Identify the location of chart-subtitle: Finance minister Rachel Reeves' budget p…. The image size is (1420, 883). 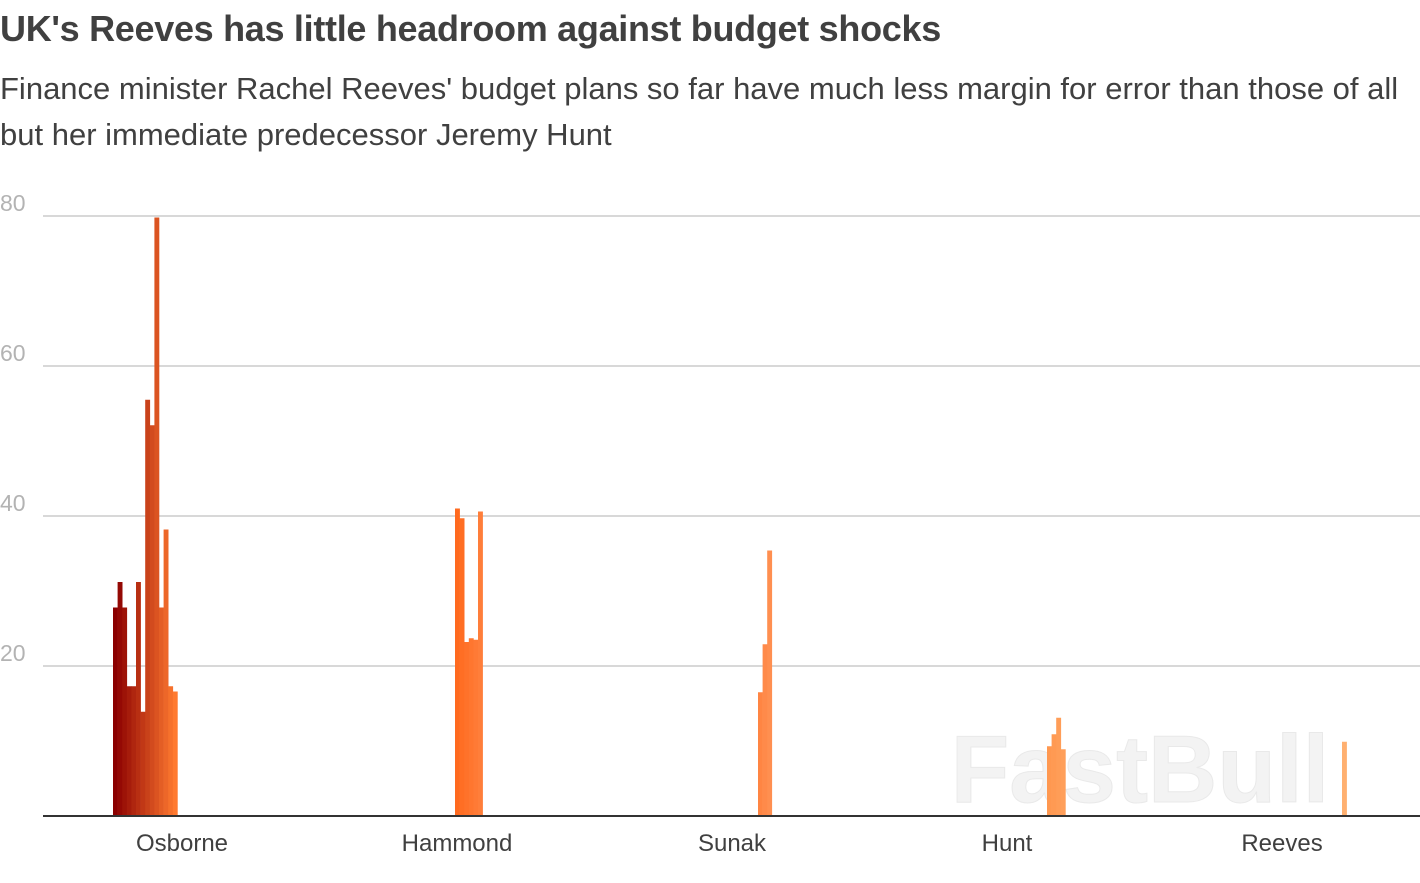
(699, 111).